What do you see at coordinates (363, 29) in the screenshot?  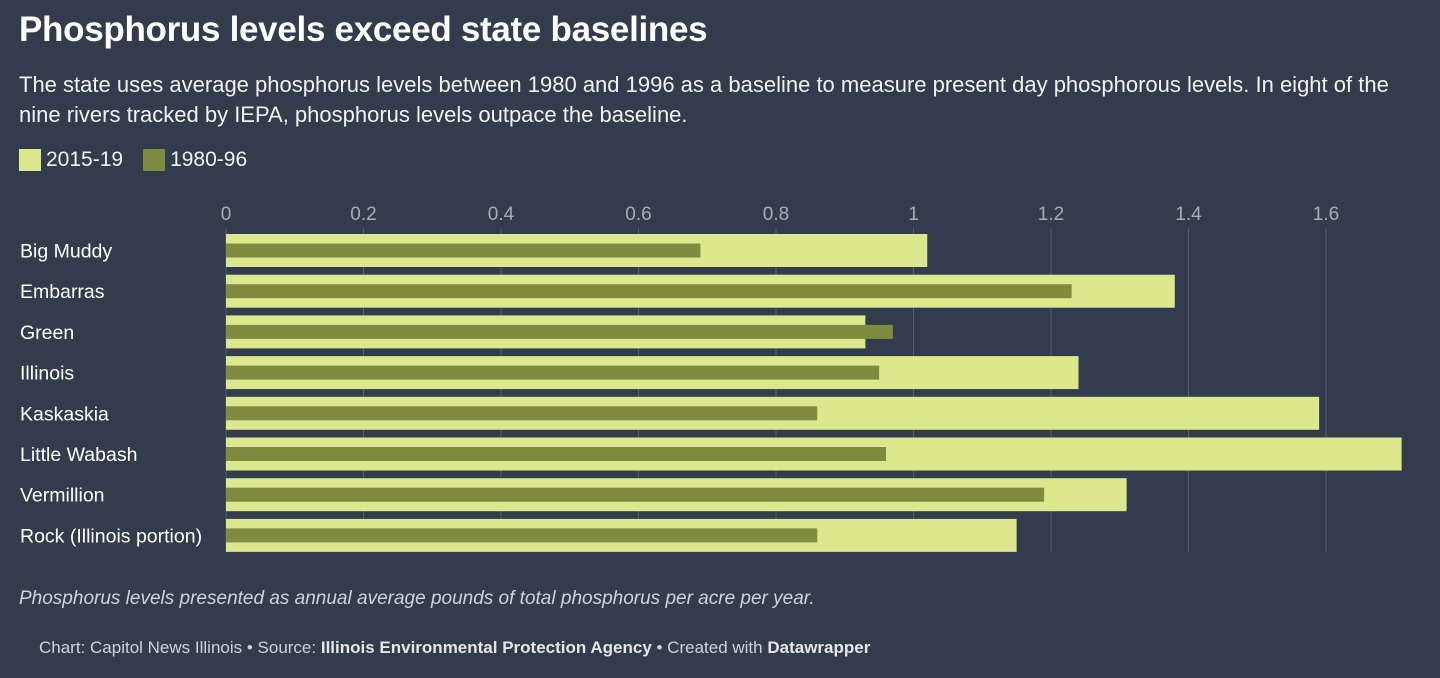 I see `chart-title: Phosphorus levels exceed state baselines` at bounding box center [363, 29].